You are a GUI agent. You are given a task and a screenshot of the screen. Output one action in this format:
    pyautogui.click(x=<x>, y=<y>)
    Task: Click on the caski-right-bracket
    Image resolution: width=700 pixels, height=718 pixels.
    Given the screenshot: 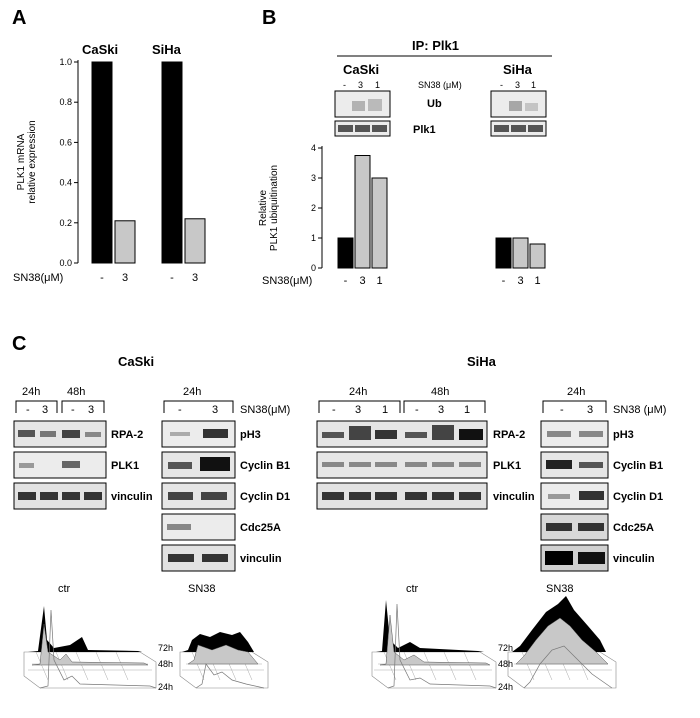 What is the action you would take?
    pyautogui.click(x=198, y=406)
    